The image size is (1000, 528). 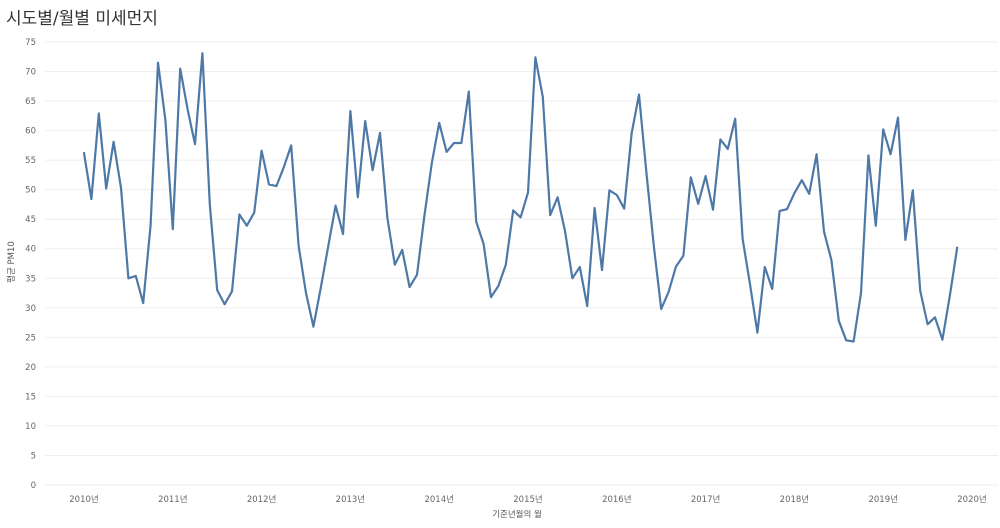 What do you see at coordinates (438, 499) in the screenshot?
I see `x-tick-label: 2014년` at bounding box center [438, 499].